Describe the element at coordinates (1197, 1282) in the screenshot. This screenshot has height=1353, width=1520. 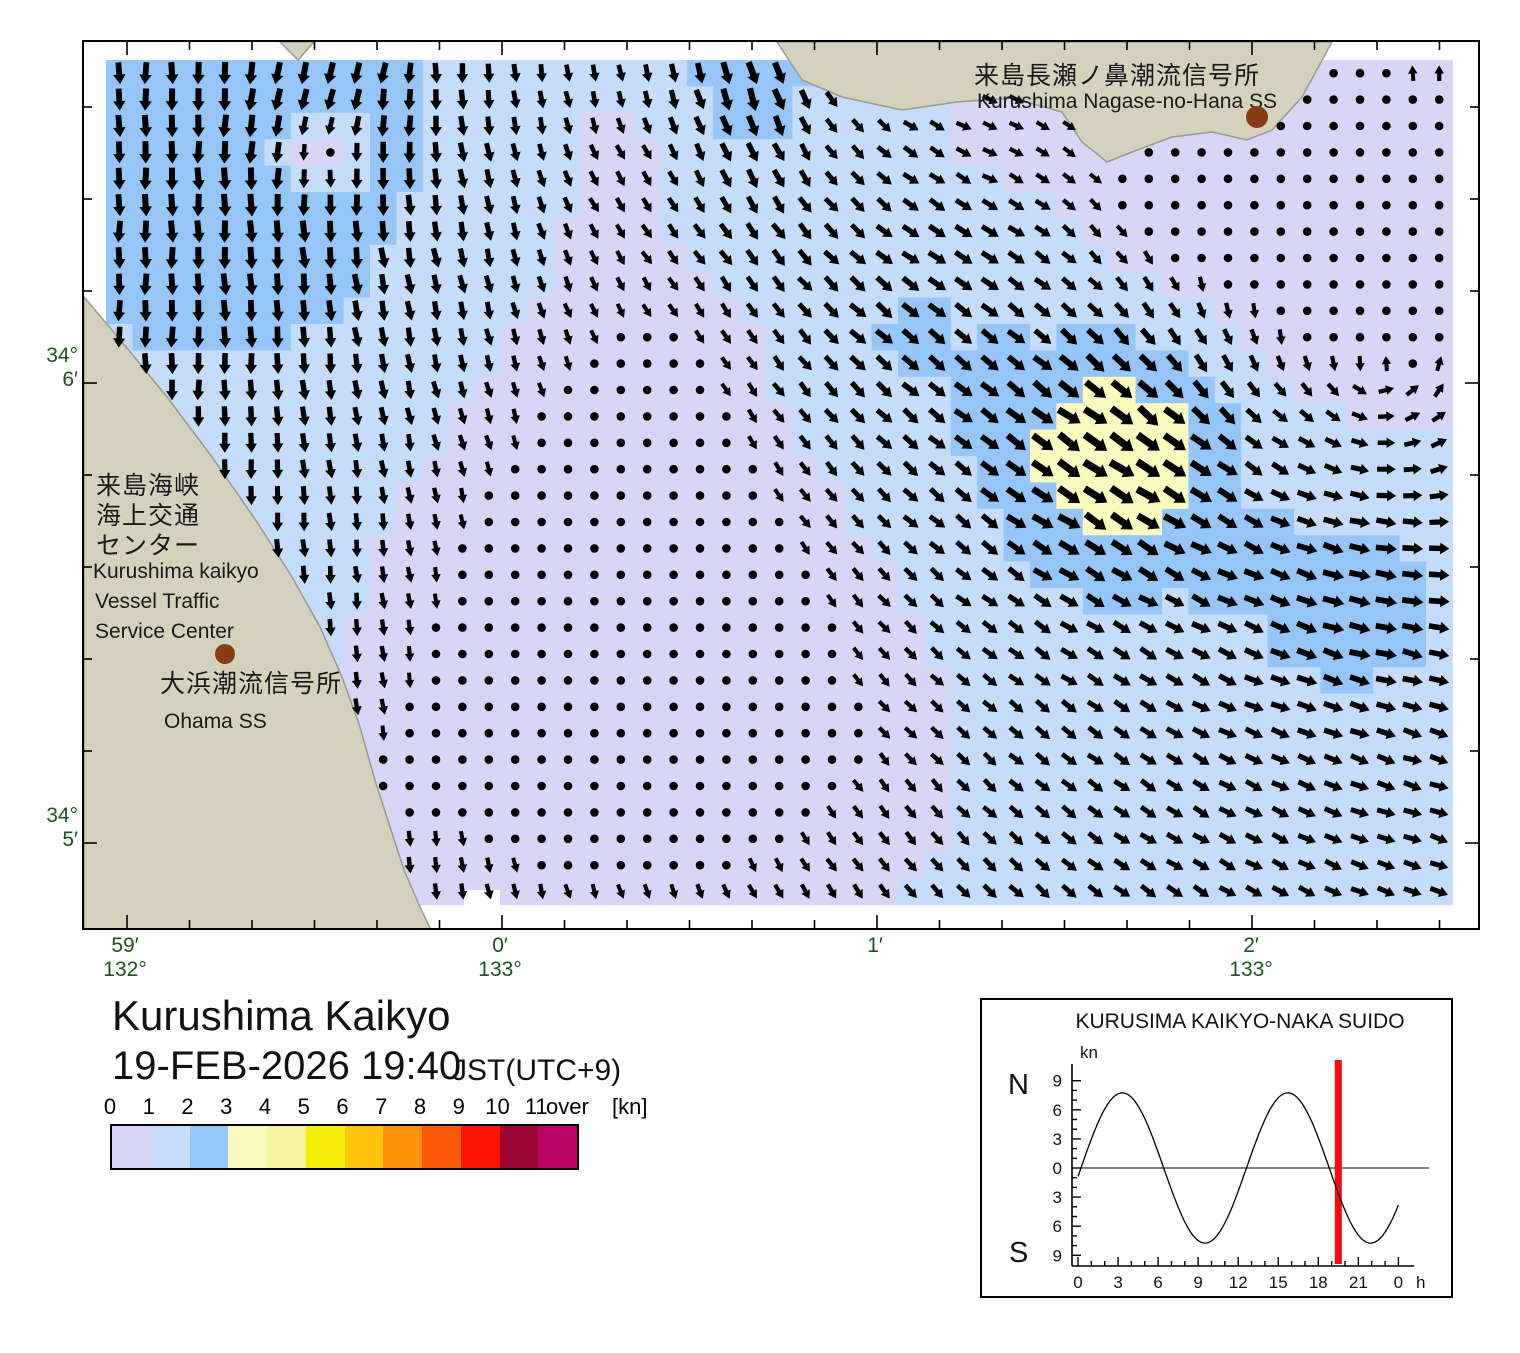
I see `inset-xtick-3: 9` at that location.